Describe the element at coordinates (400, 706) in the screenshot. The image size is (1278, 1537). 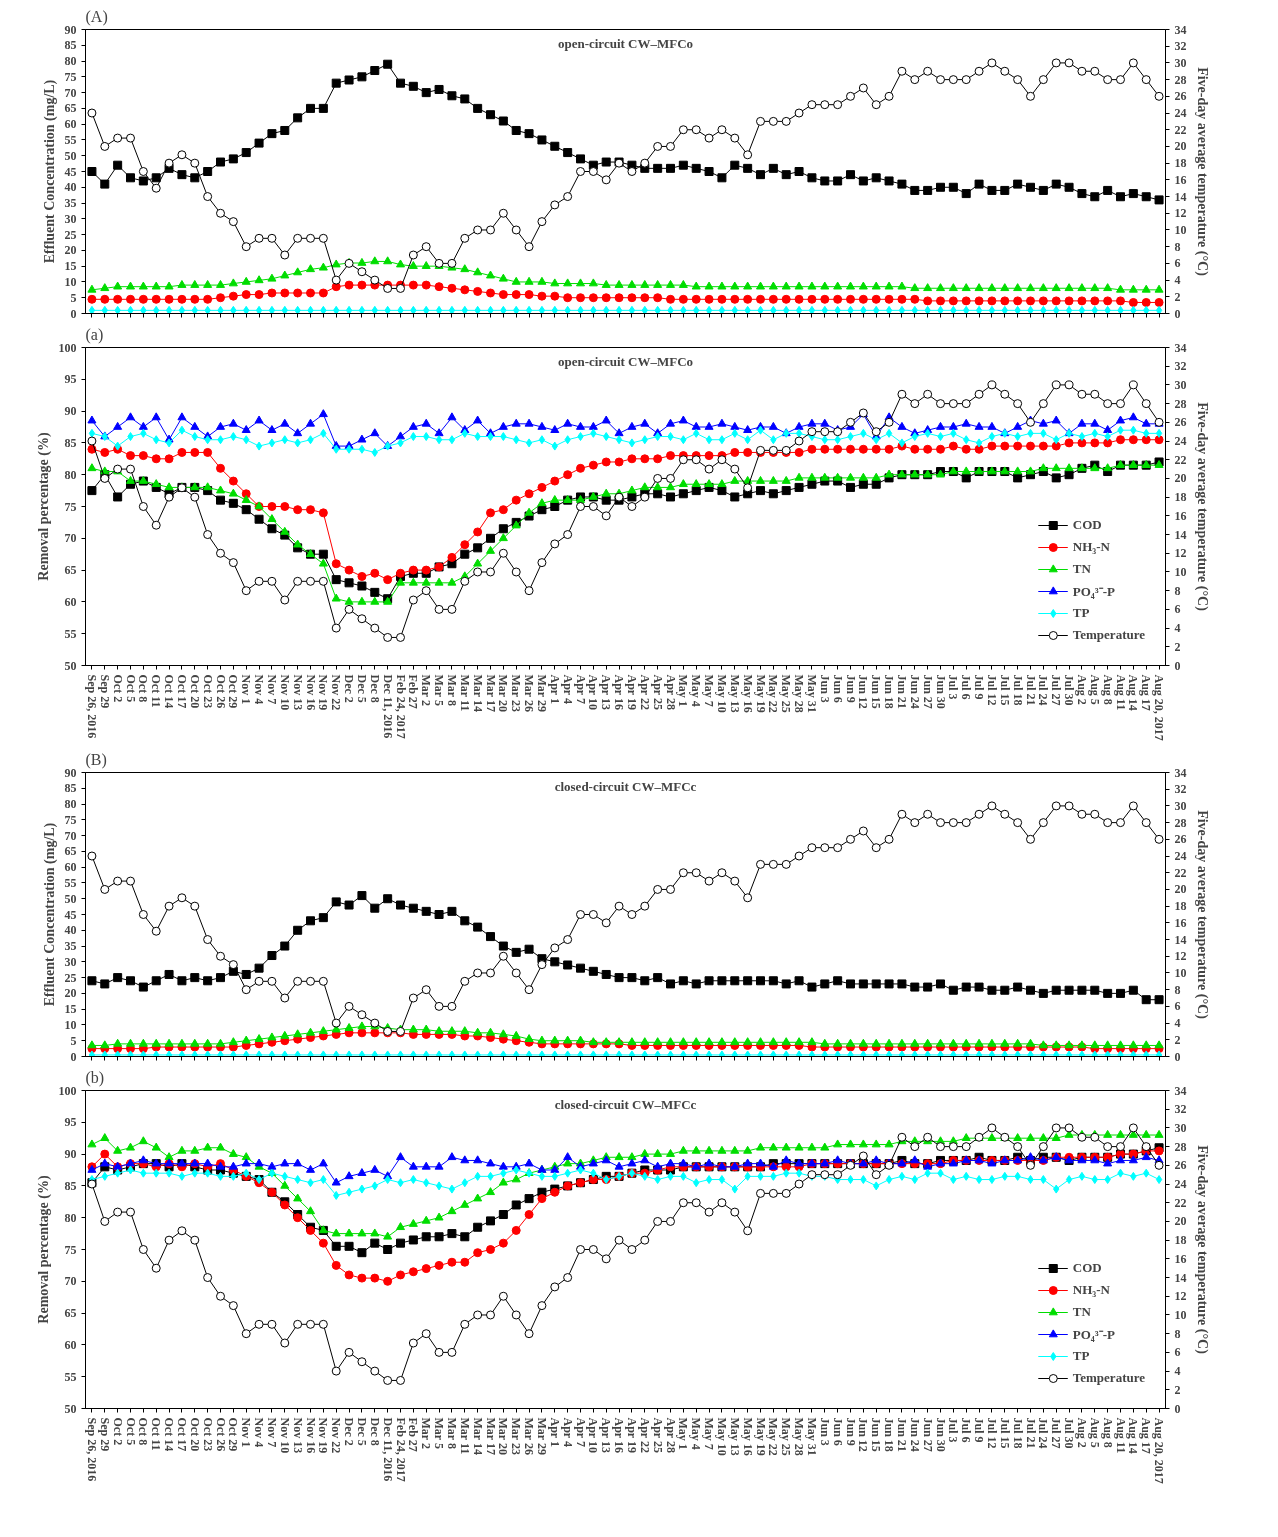
I see `x-tick-label: Feb 24, 2017` at that location.